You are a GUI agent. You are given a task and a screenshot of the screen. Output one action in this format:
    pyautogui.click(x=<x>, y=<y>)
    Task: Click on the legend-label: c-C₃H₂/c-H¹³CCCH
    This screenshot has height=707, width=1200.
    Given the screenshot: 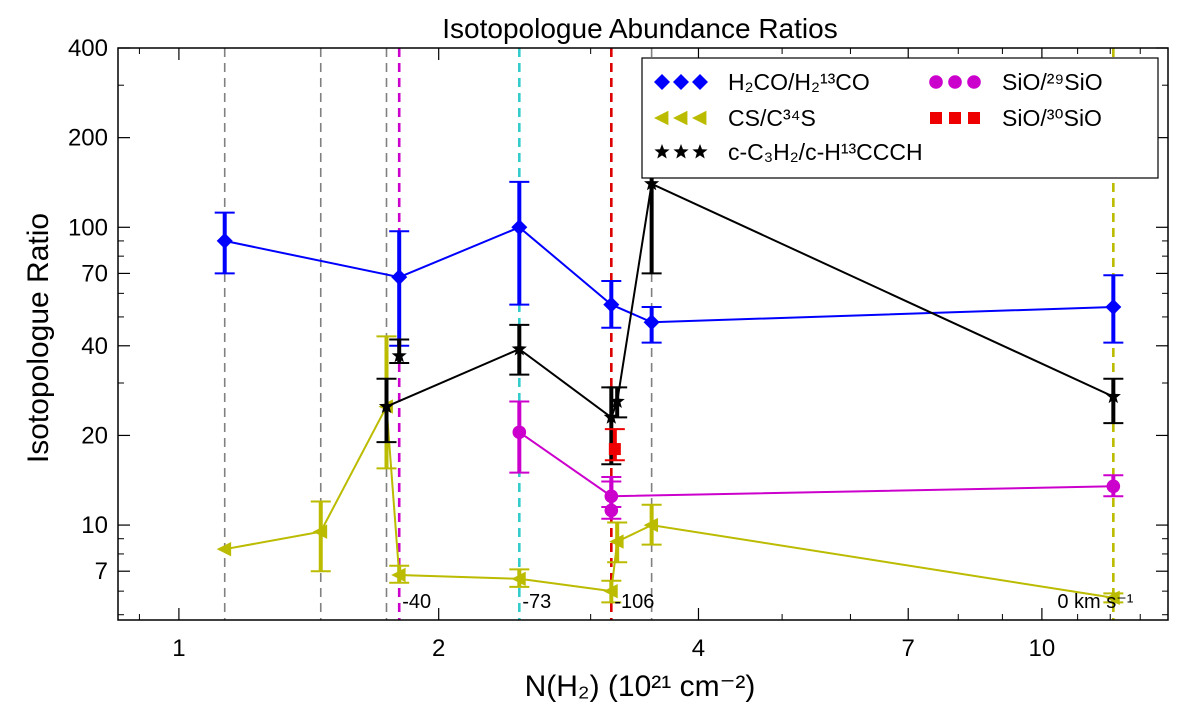 What is the action you would take?
    pyautogui.click(x=825, y=152)
    